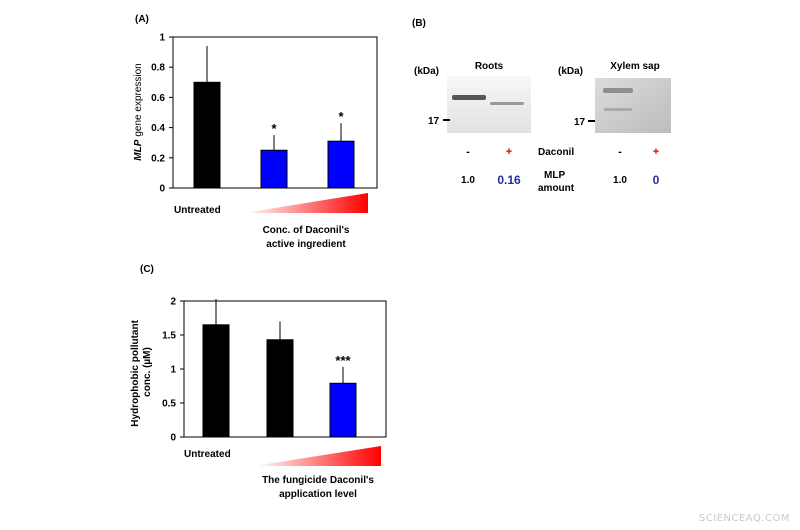  I want to click on chart-c-untreated-label: Untreated, so click(207, 454).